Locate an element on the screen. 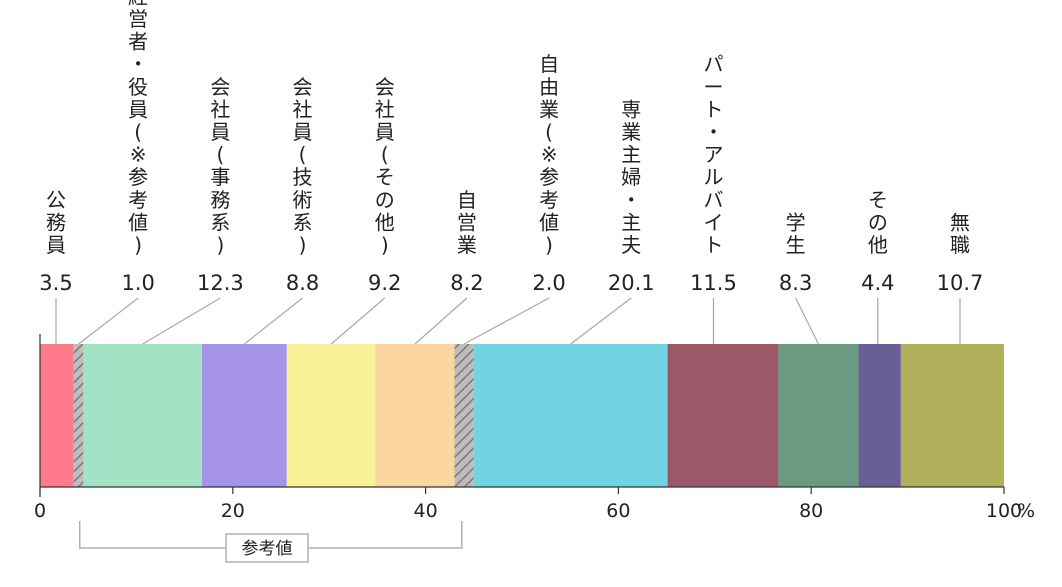 This screenshot has width=1062, height=587. value-label: 10.7 is located at coordinates (960, 283).